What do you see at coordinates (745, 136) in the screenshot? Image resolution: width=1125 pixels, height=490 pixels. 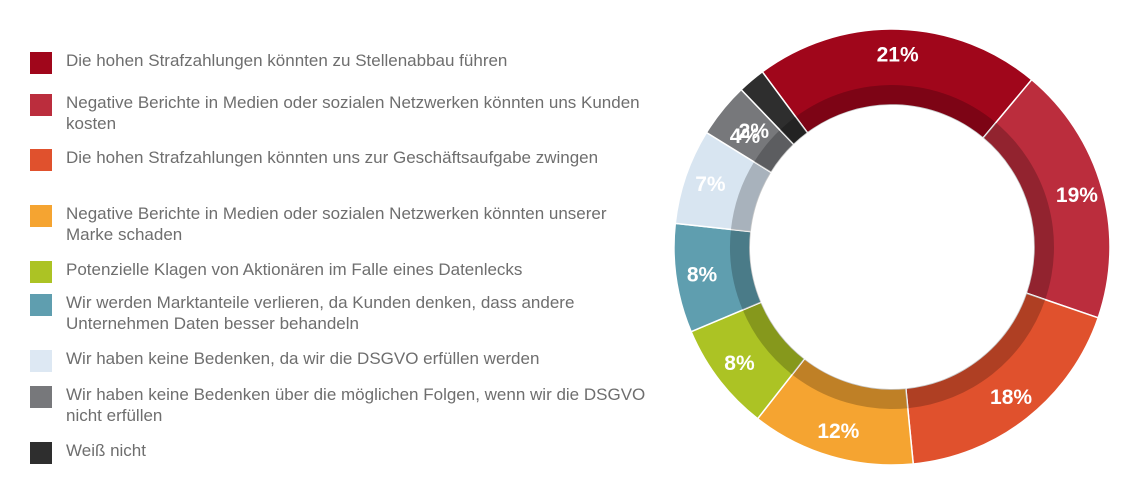 I see `slice-value-label: 4%` at bounding box center [745, 136].